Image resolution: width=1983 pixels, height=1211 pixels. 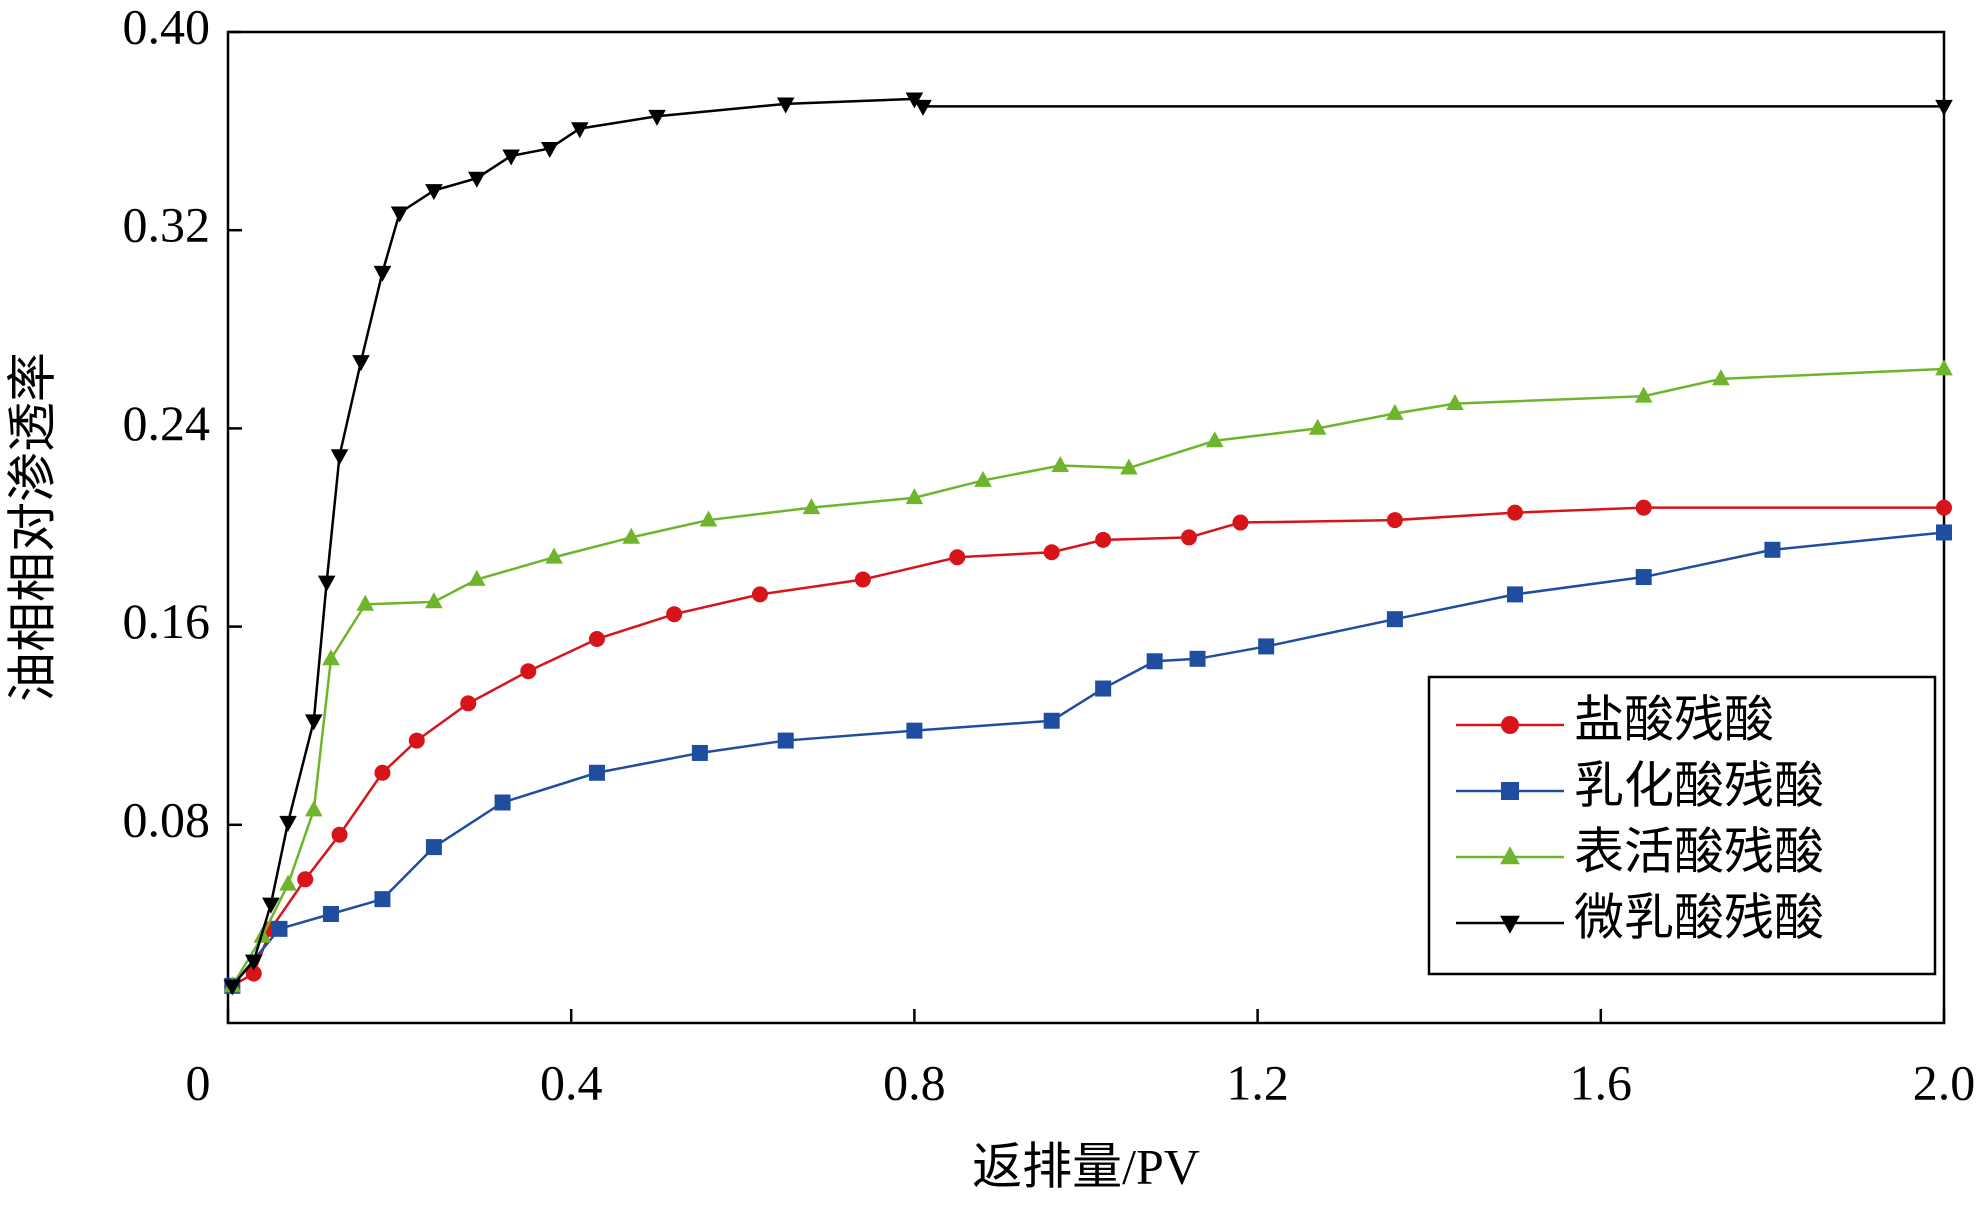 I want to click on x-tick-label: 0.4, so click(x=571, y=1082).